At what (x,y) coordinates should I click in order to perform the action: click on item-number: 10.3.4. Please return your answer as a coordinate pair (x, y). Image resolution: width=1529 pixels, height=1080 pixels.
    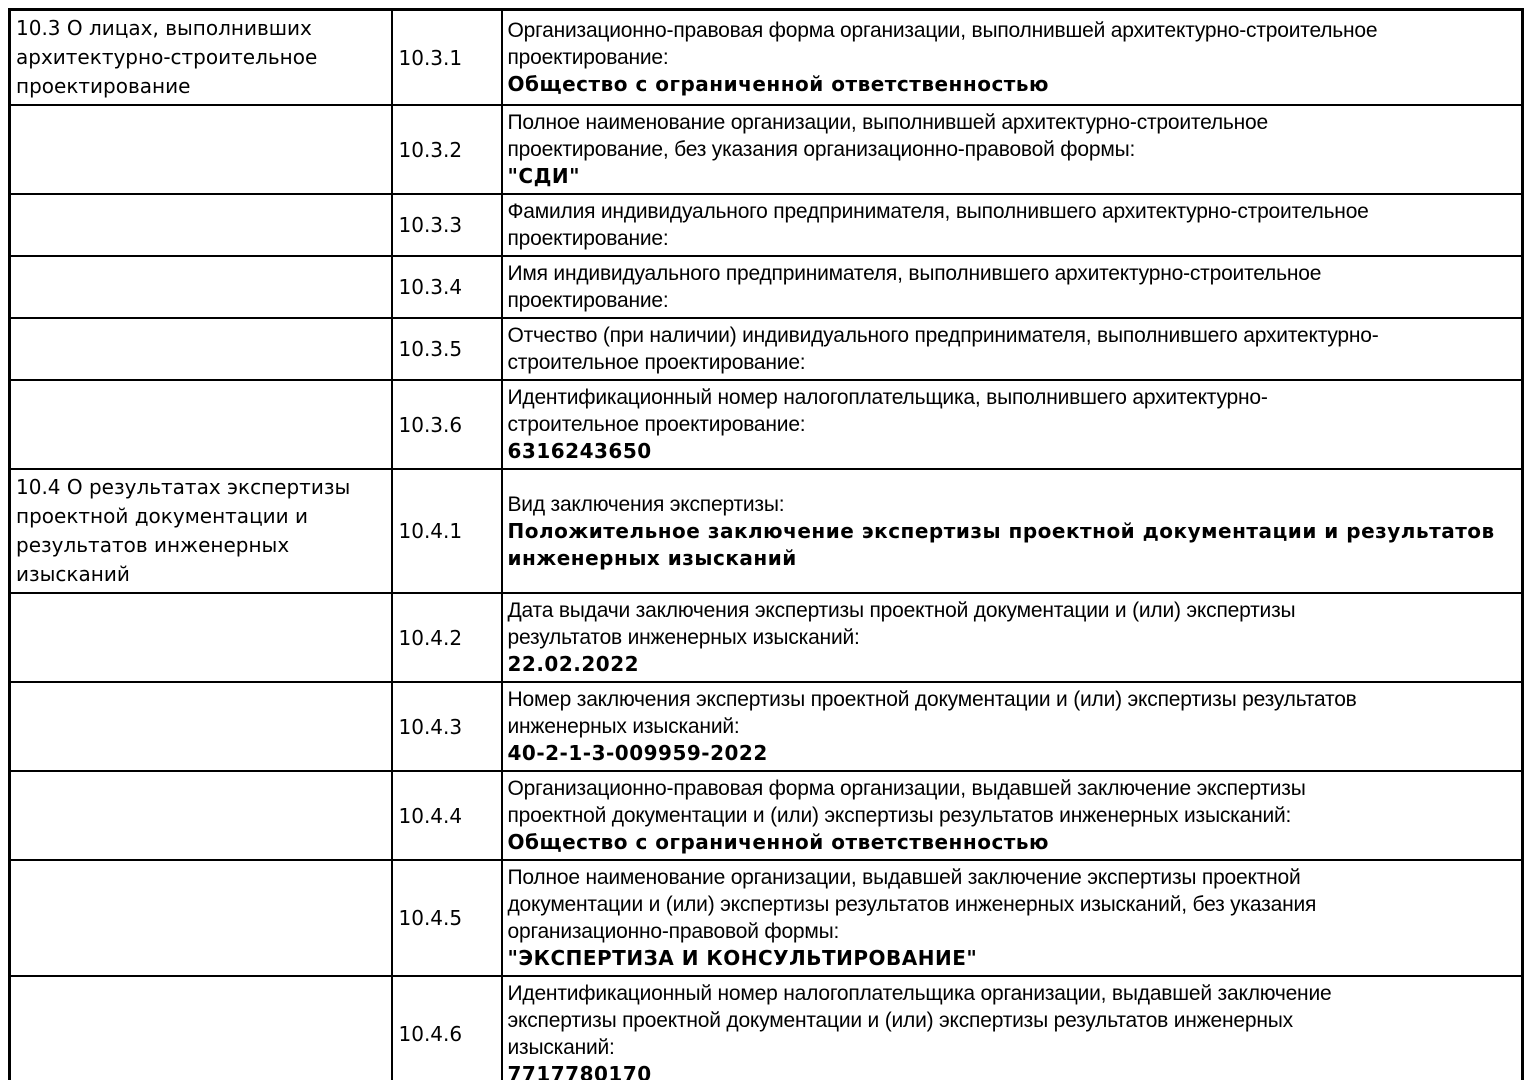
    Looking at the image, I should click on (430, 287).